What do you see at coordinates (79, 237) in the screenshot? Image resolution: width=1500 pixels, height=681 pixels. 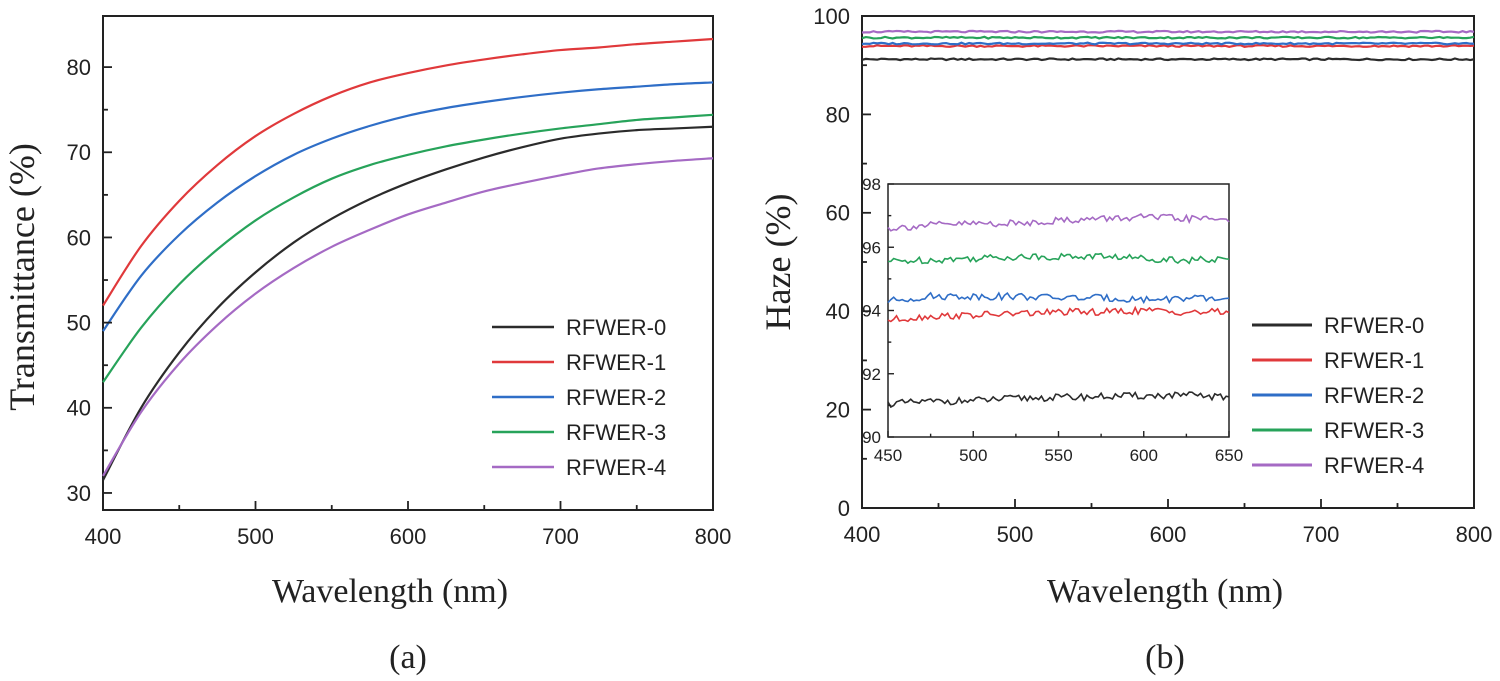 I see `panel-a-y-tick-label: 60` at bounding box center [79, 237].